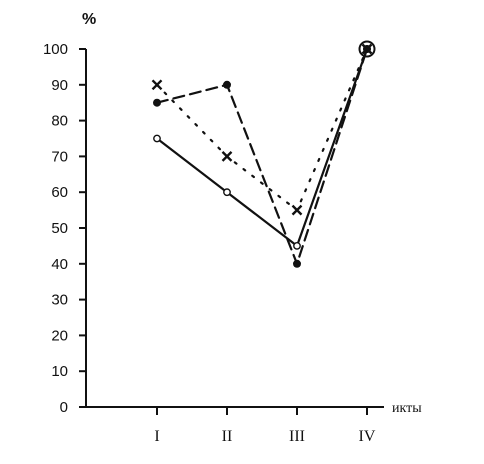  Describe the element at coordinates (55, 49) in the screenshot. I see `y-tick-label: 100` at that location.